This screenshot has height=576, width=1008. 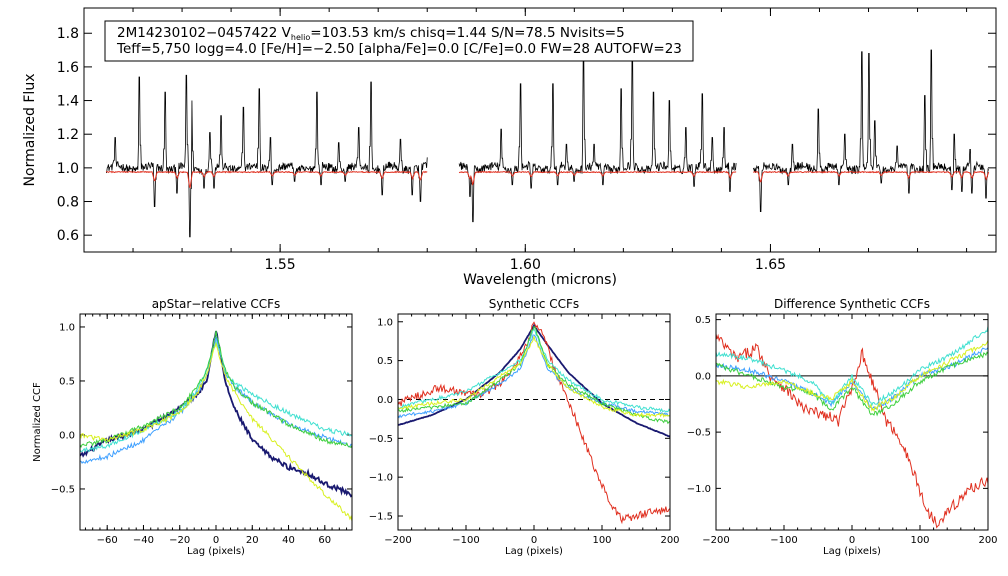 What do you see at coordinates (699, 433) in the screenshot?
I see `diff-ytick-label: −0.5` at bounding box center [699, 433].